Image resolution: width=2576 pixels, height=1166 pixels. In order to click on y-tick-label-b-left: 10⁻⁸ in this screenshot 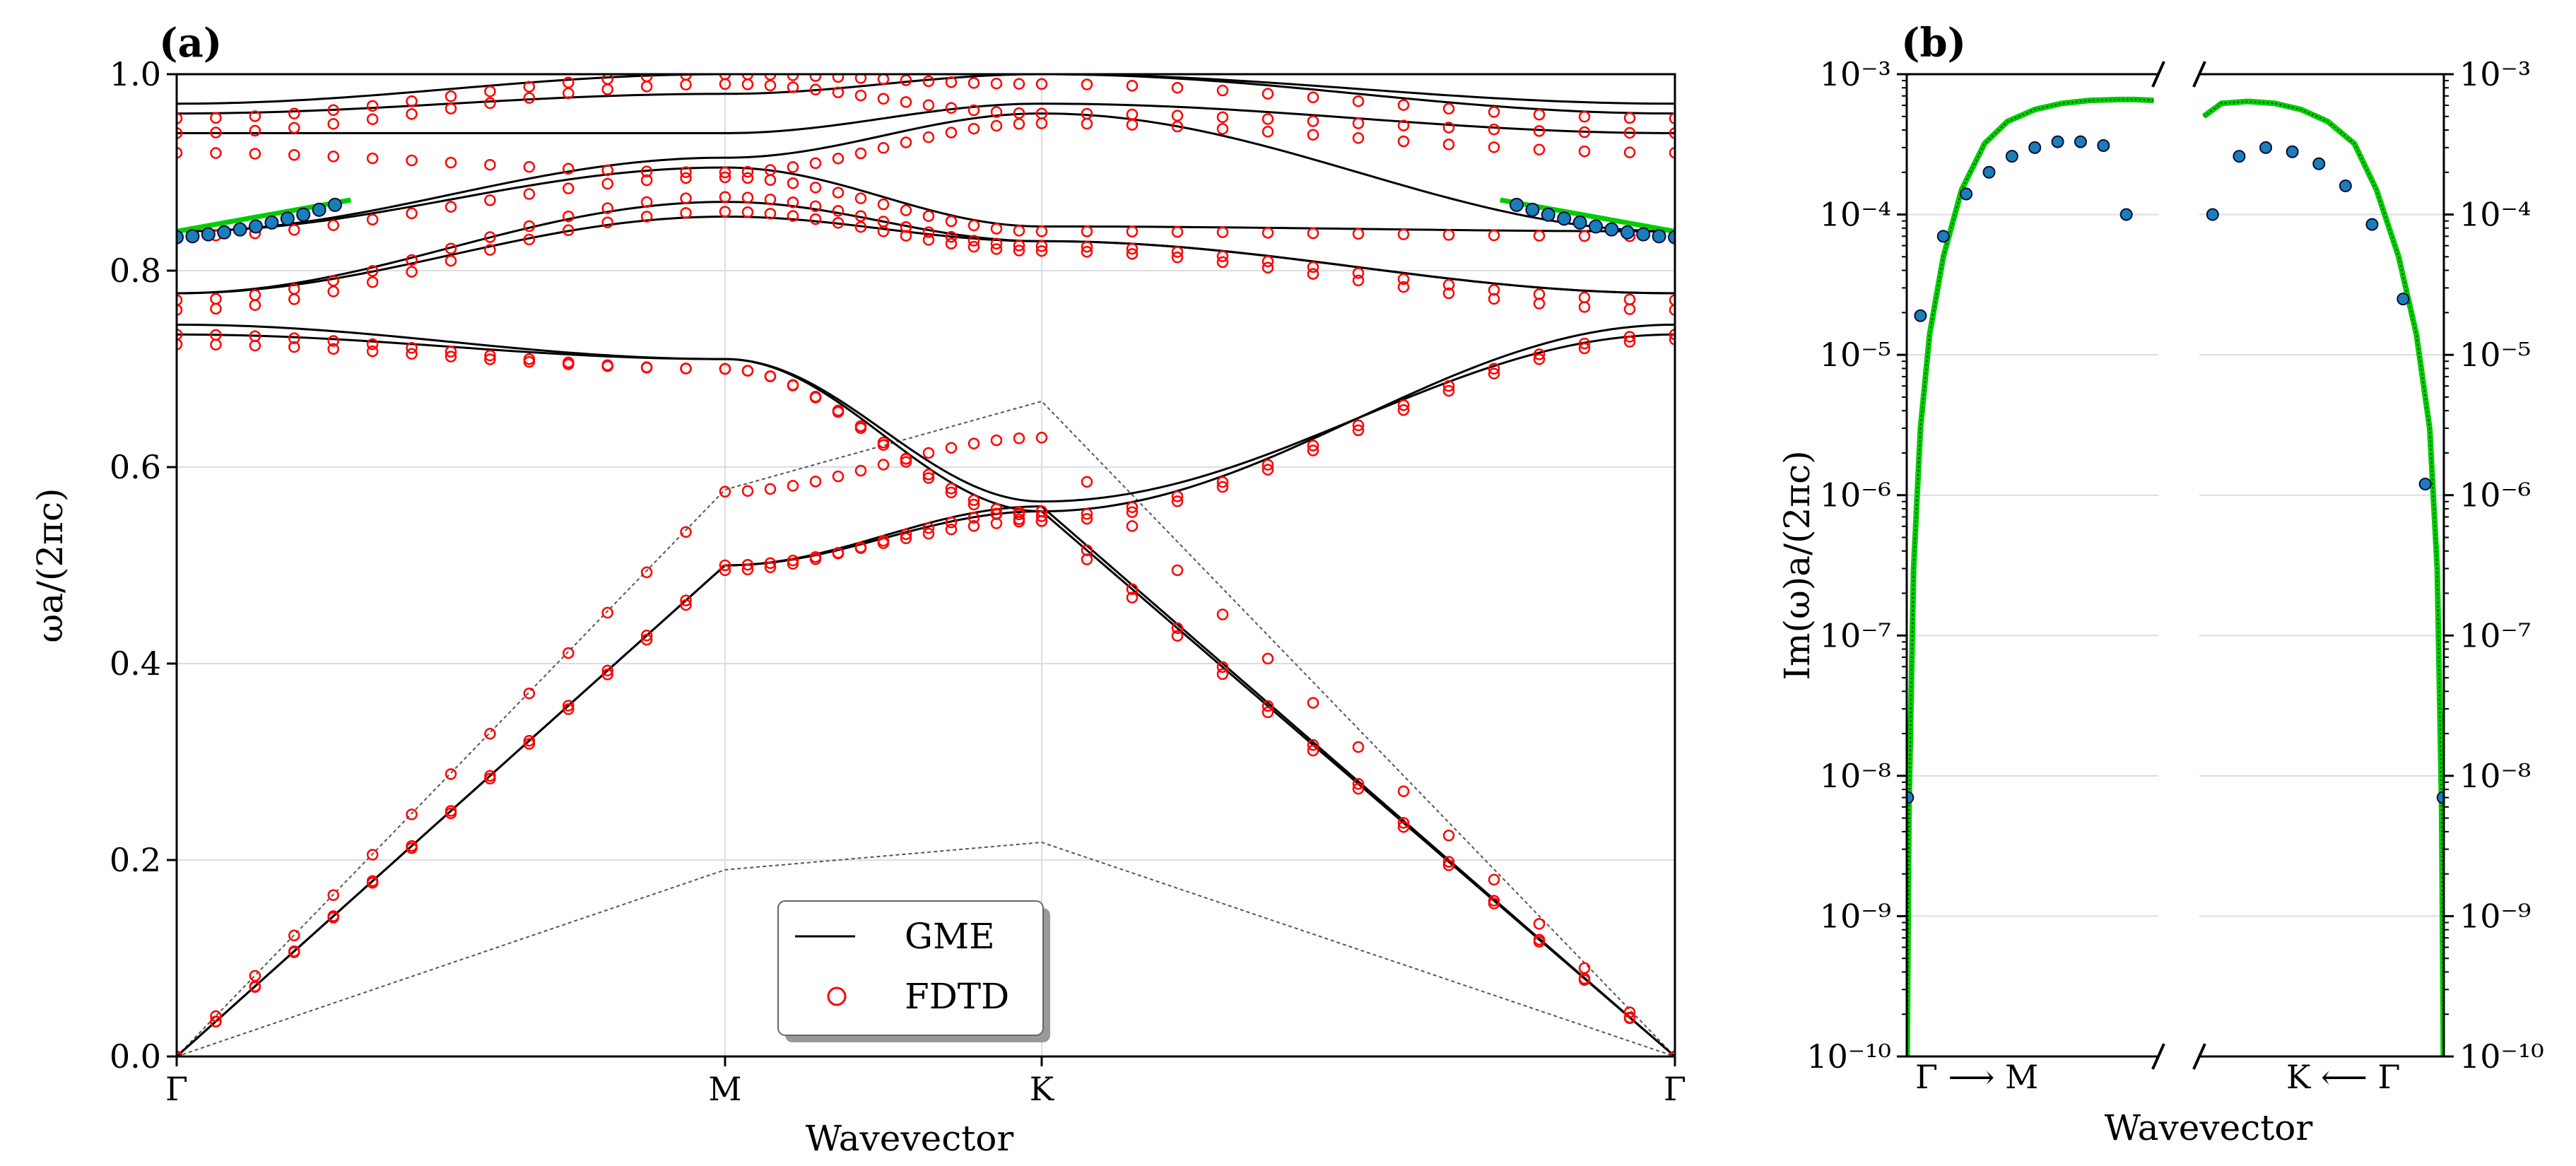, I will do `click(1855, 776)`.